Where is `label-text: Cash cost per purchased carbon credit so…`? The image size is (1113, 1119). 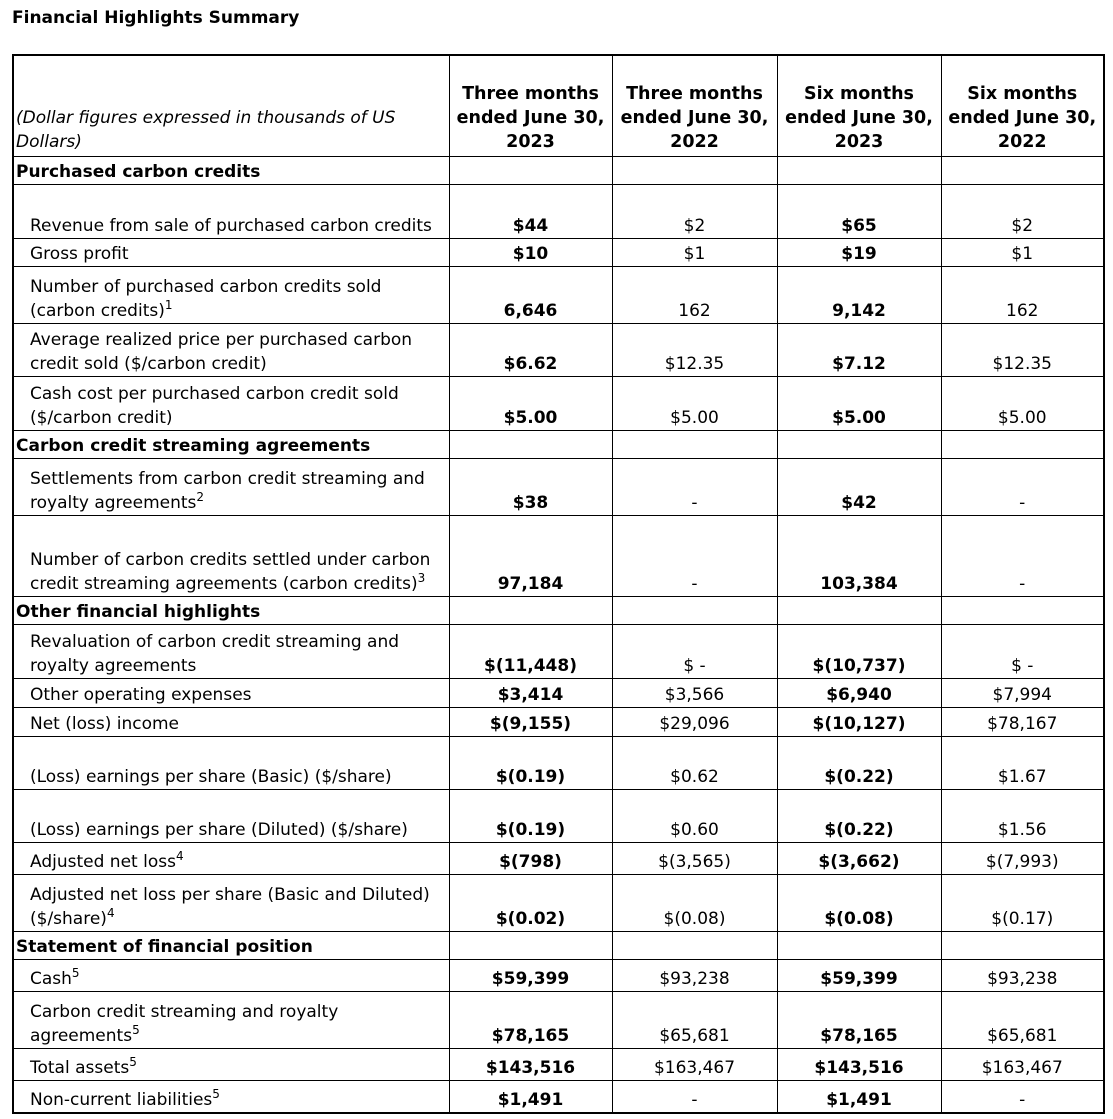 label-text: Cash cost per purchased carbon credit so… is located at coordinates (214, 405).